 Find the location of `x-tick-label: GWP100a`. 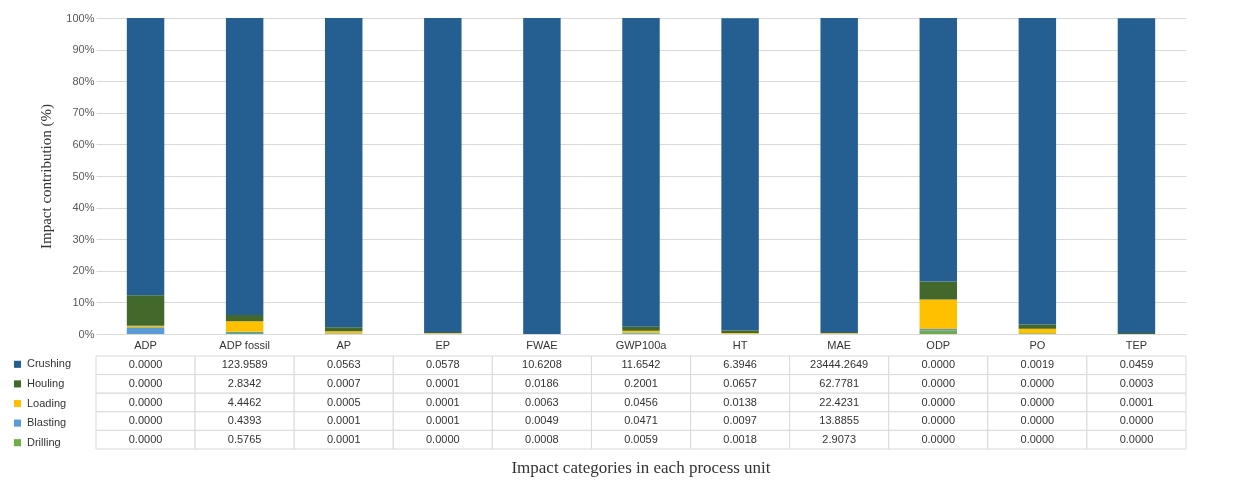

x-tick-label: GWP100a is located at coordinates (641, 344).